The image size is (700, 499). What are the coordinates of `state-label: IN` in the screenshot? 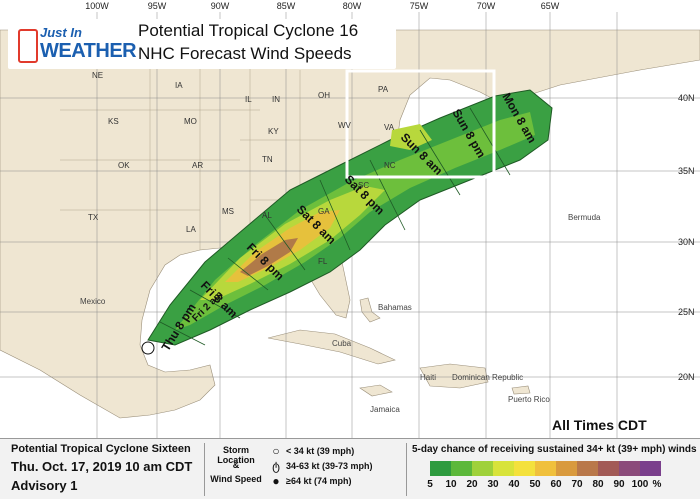 It's located at (276, 99).